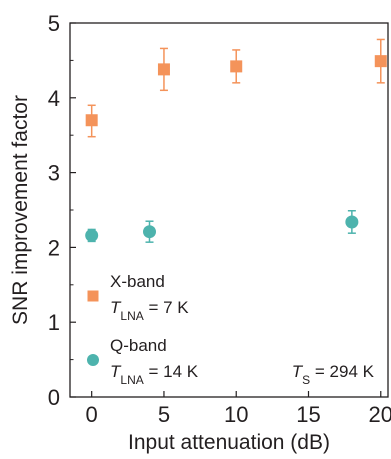 Image resolution: width=391 pixels, height=459 pixels. I want to click on x-axis-label: Input attenuation (dB), so click(229, 442).